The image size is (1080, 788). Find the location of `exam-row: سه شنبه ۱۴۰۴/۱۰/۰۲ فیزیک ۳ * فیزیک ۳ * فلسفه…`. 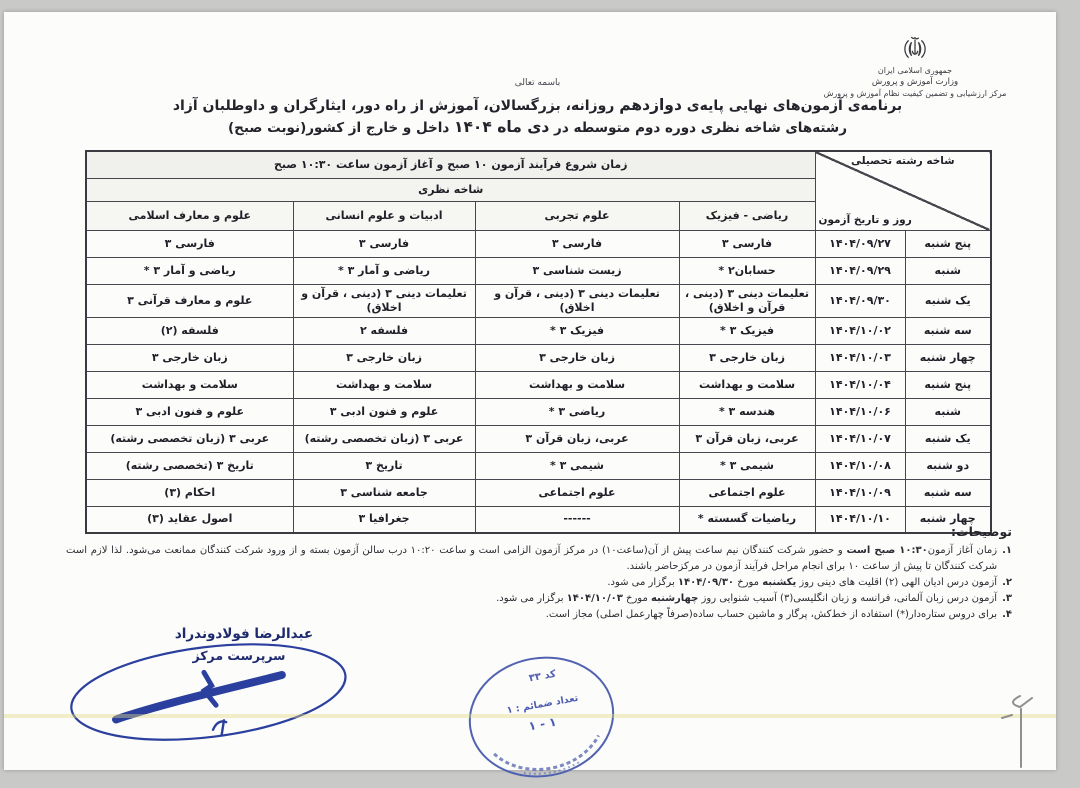

exam-row: سه شنبه ۱۴۰۴/۱۰/۰۲ فیزیک ۳ * فیزیک ۳ * فلسفه… is located at coordinates (538, 330).